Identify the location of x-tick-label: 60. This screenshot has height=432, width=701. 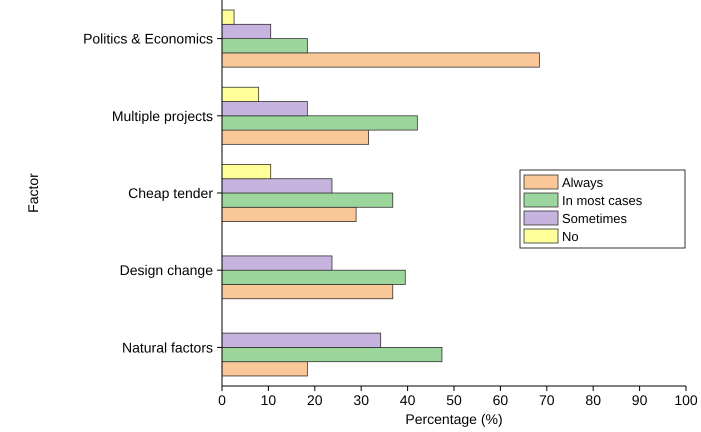
(500, 400).